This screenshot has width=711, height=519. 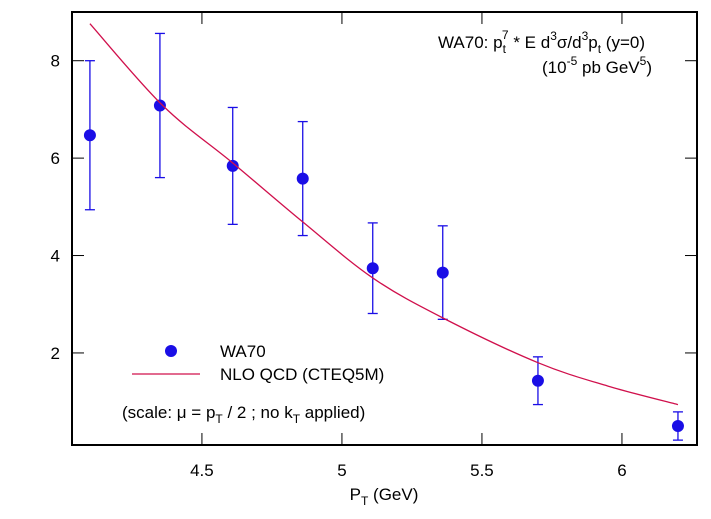 What do you see at coordinates (55, 158) in the screenshot?
I see `y-tick-label: 6` at bounding box center [55, 158].